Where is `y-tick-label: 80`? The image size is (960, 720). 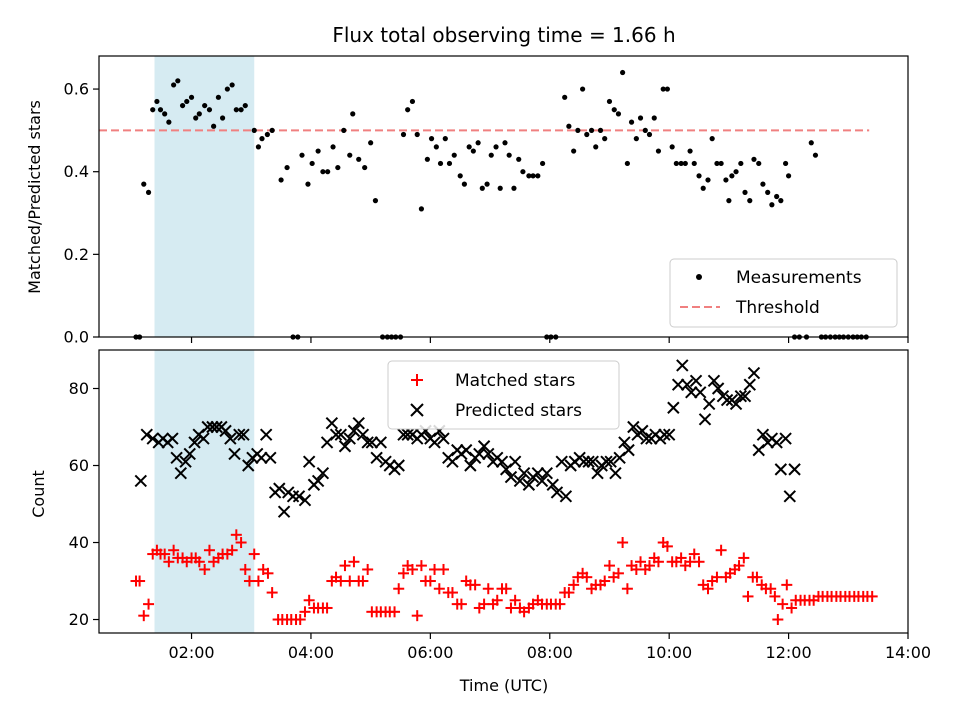 y-tick-label: 80 is located at coordinates (79, 388).